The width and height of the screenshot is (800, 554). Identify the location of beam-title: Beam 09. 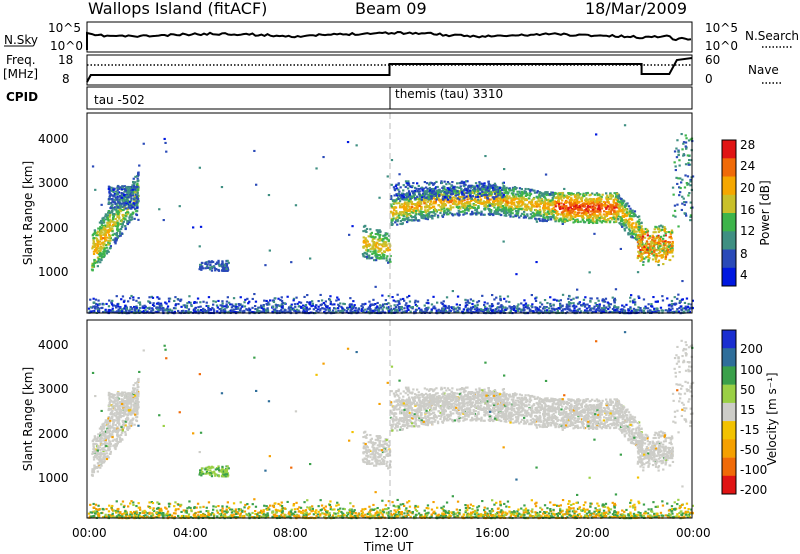
(391, 9).